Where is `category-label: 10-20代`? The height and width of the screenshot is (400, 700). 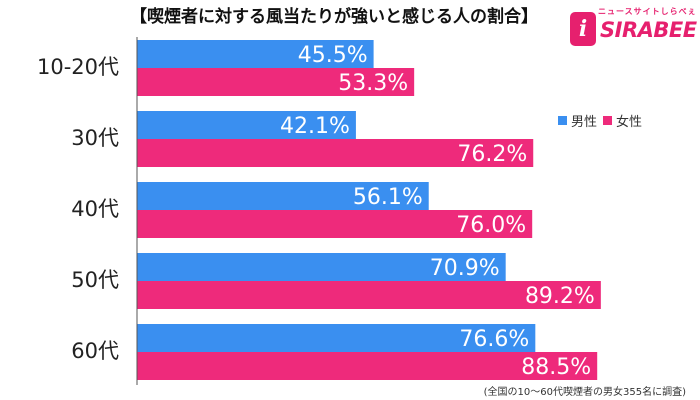 category-label: 10-20代 is located at coordinates (78, 67).